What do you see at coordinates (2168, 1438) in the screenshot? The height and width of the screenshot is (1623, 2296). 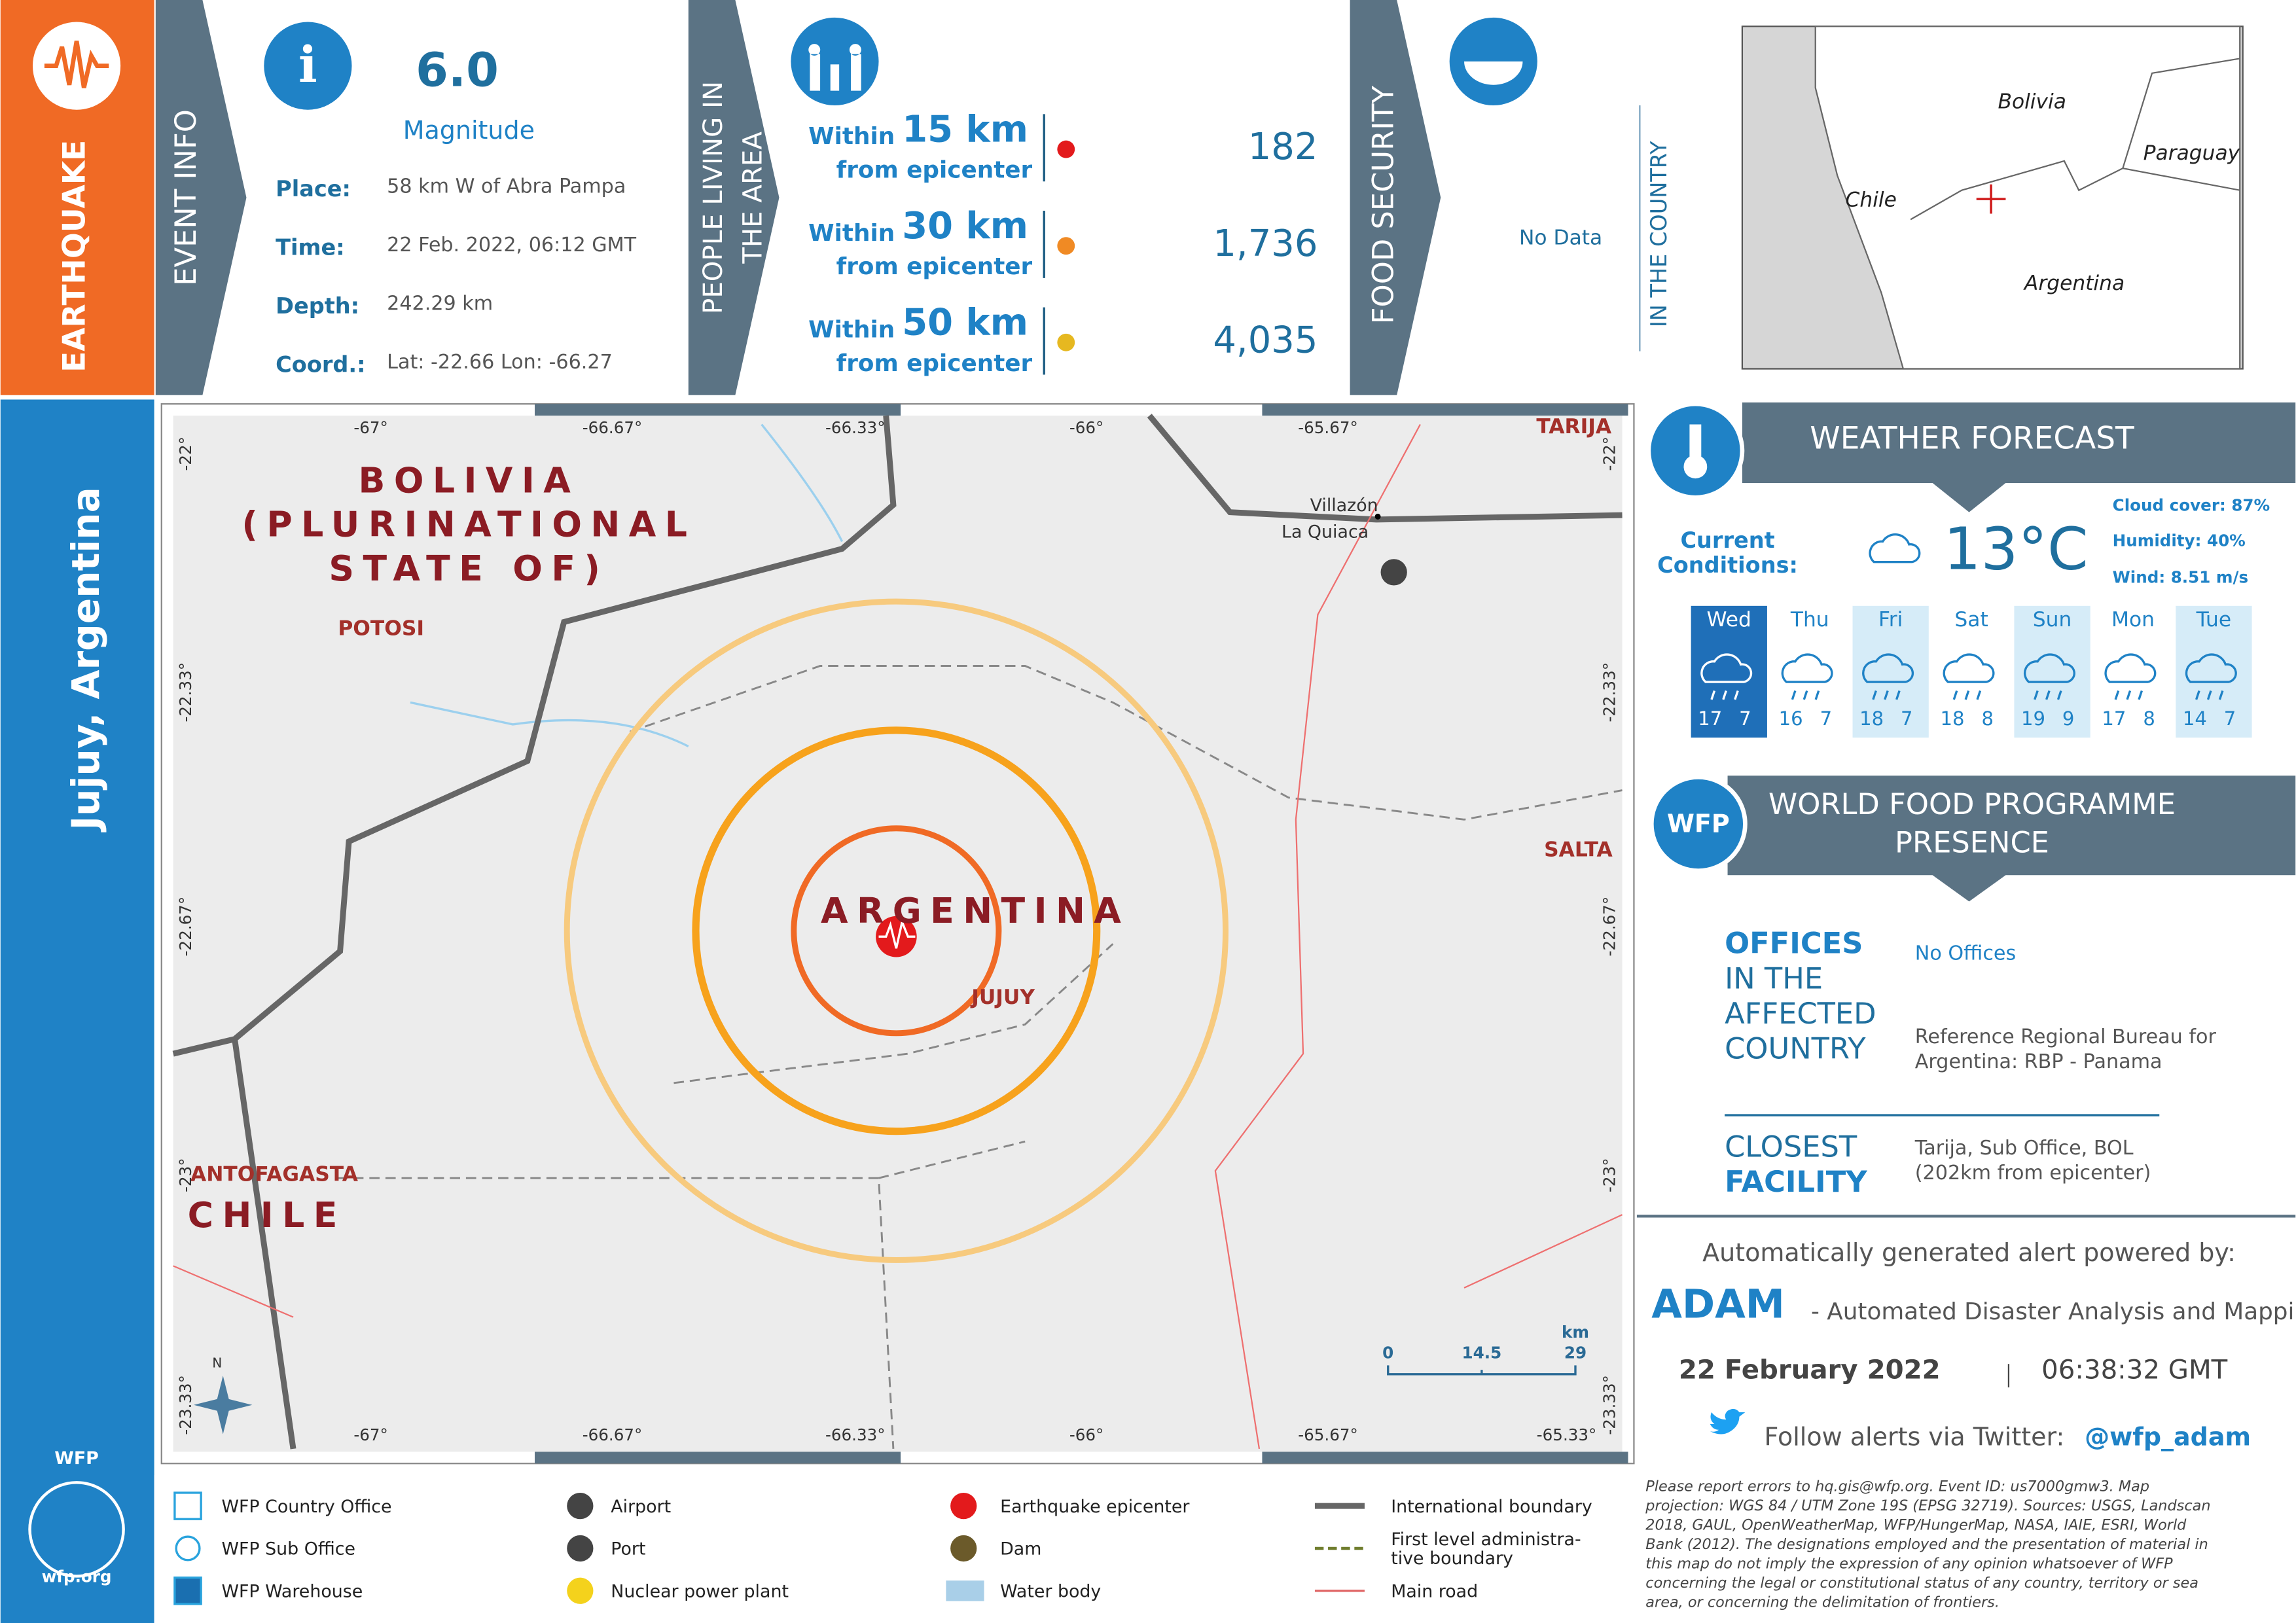 I see `adam-handle: @wfp_adam` at bounding box center [2168, 1438].